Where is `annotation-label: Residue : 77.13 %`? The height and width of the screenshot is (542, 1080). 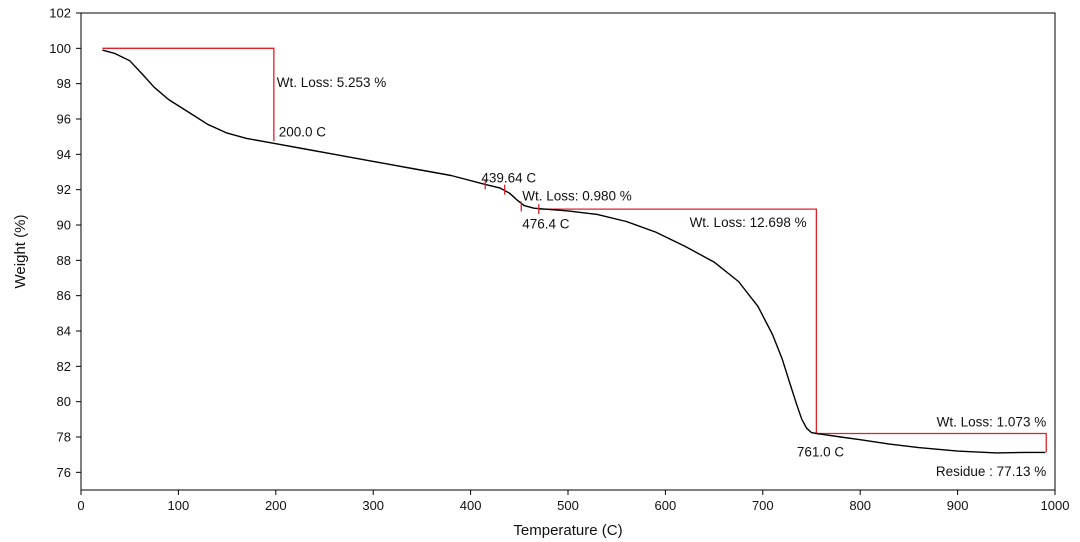 annotation-label: Residue : 77.13 % is located at coordinates (991, 471).